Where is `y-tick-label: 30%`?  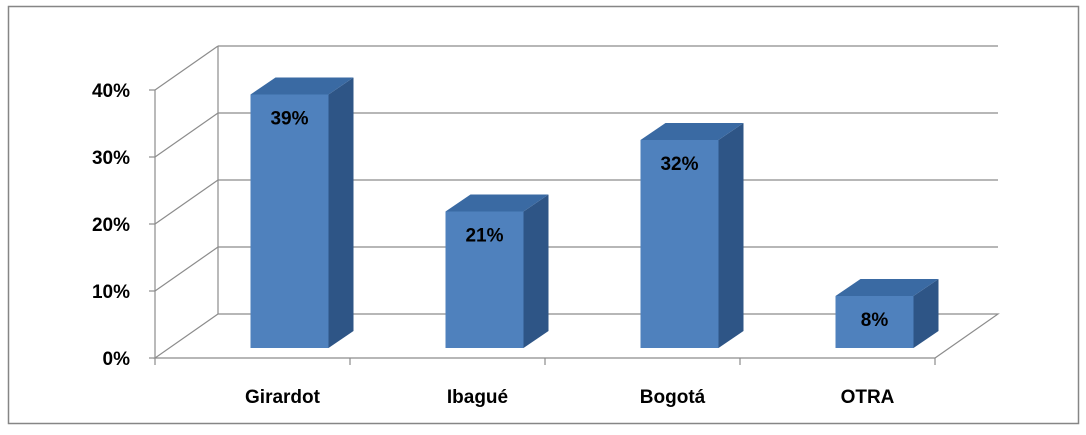 y-tick-label: 30% is located at coordinates (111, 158).